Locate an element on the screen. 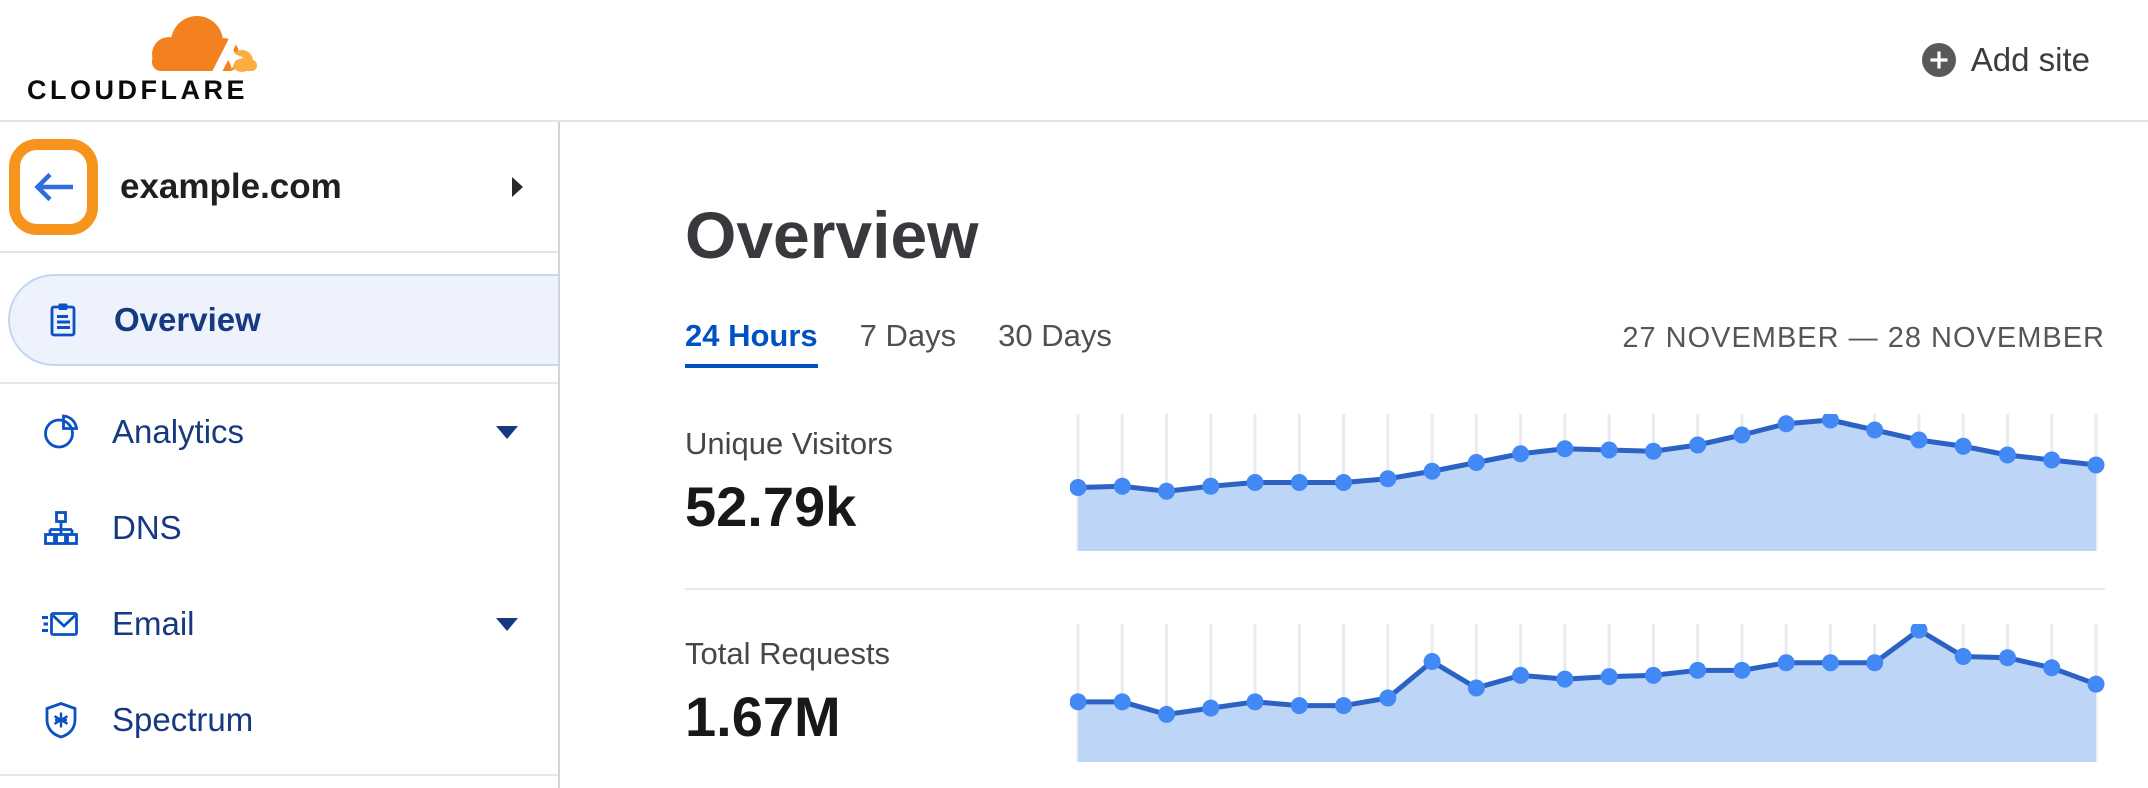  metric-label: Total Requests is located at coordinates (788, 653).